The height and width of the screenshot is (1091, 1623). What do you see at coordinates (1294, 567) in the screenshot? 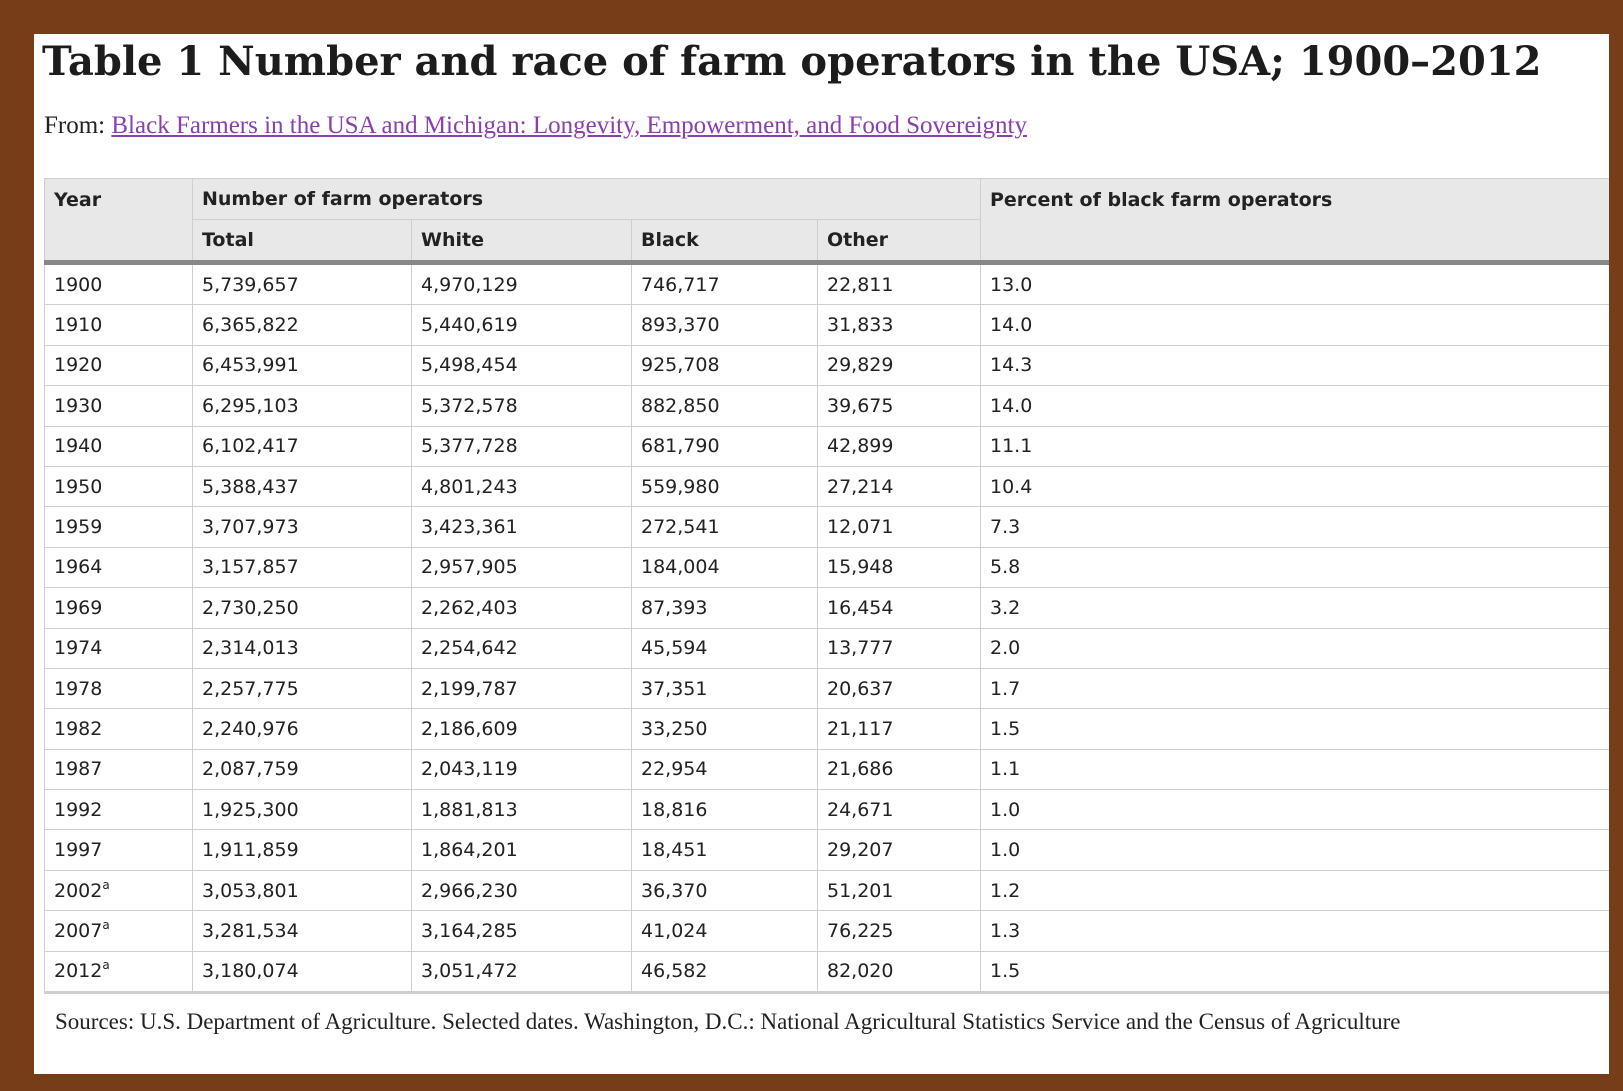
I see `cell-percent-black: 5.8` at bounding box center [1294, 567].